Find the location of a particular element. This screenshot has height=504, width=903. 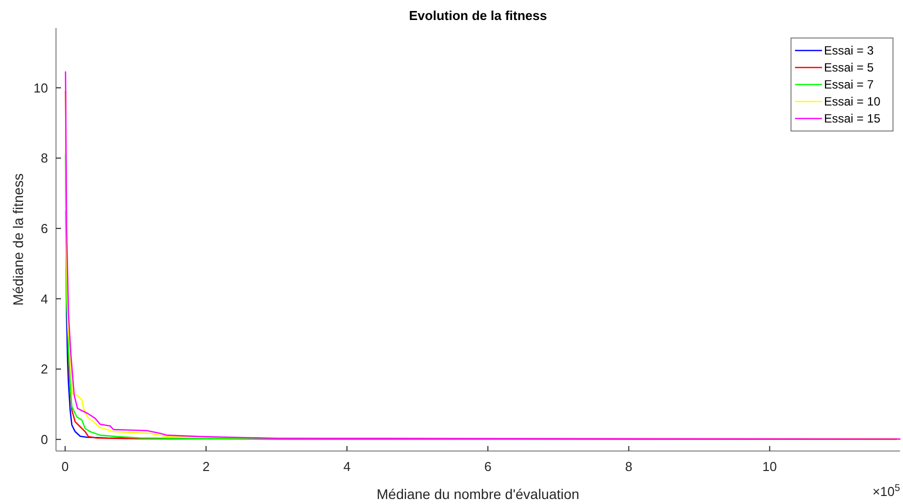

y-tick-label: 2 is located at coordinates (44, 369).